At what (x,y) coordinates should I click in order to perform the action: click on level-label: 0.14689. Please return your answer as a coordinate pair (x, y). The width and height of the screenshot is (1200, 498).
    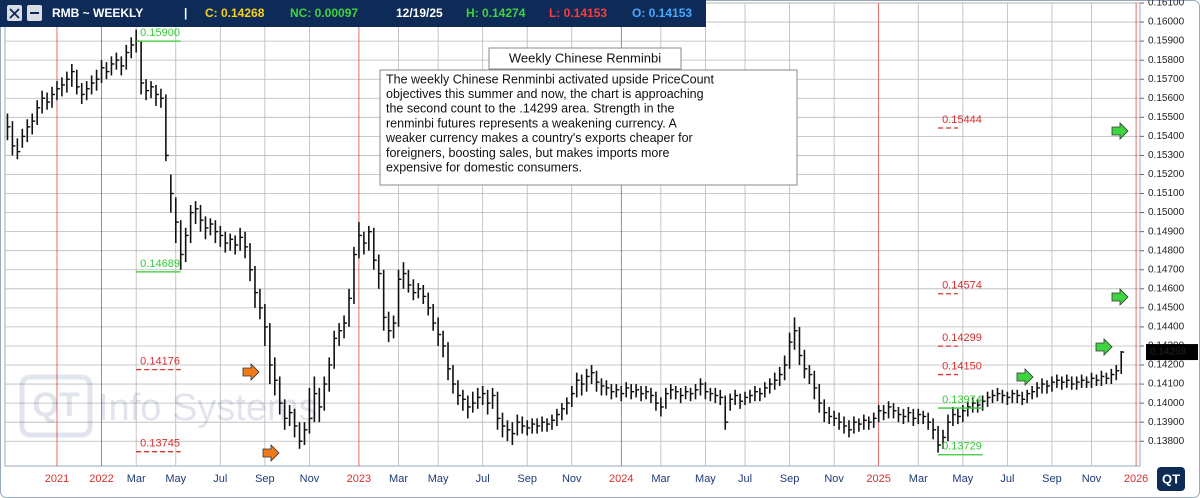
    Looking at the image, I should click on (160, 264).